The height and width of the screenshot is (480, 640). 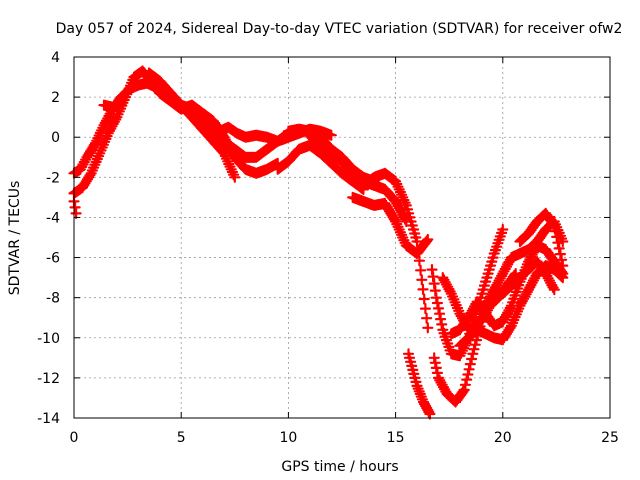 What do you see at coordinates (53, 218) in the screenshot?
I see `y-tick-label: -4` at bounding box center [53, 218].